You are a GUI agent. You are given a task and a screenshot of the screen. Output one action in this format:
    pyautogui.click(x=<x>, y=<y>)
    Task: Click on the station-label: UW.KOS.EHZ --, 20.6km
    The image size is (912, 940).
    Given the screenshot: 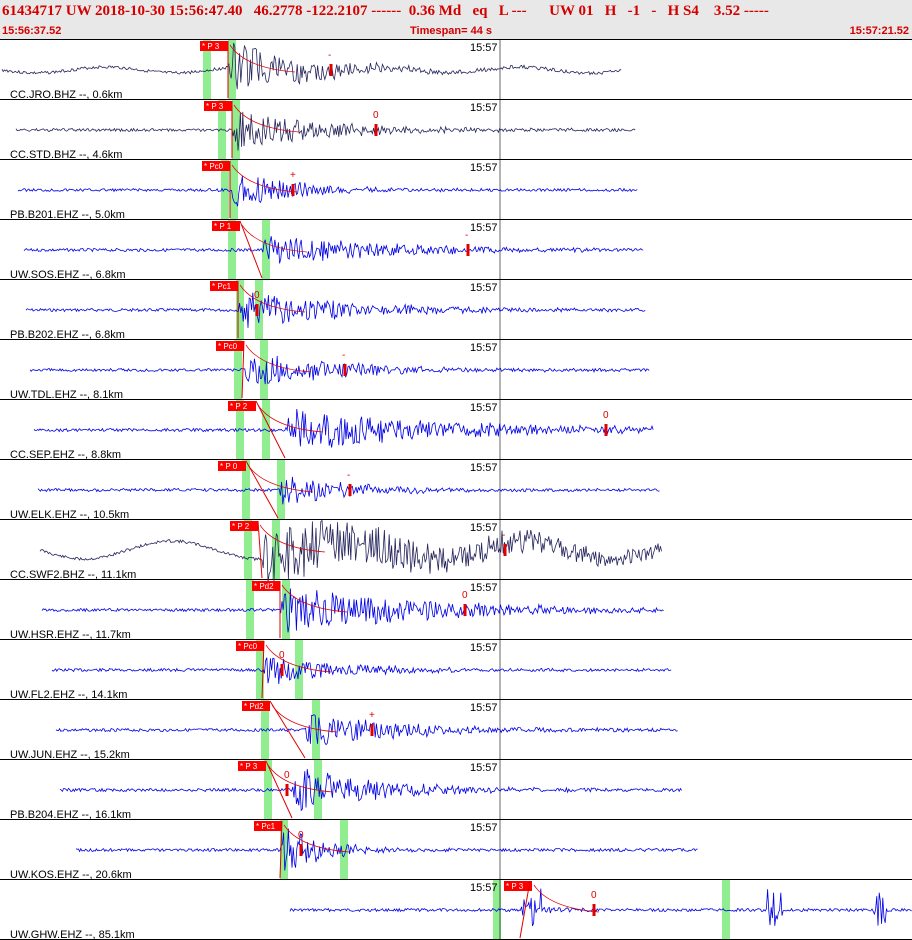 What is the action you would take?
    pyautogui.click(x=71, y=875)
    